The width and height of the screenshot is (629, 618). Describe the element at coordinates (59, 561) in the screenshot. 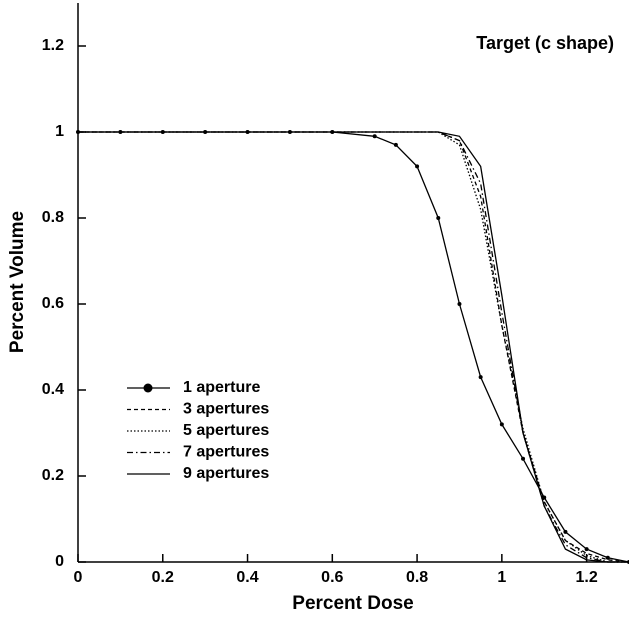

I see `y-tick-label: 0` at that location.